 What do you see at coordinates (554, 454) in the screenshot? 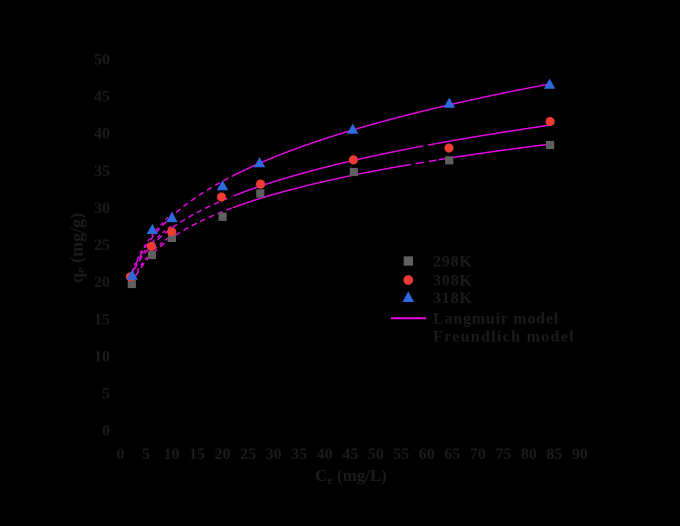
I see `svg-text: 85` at bounding box center [554, 454].